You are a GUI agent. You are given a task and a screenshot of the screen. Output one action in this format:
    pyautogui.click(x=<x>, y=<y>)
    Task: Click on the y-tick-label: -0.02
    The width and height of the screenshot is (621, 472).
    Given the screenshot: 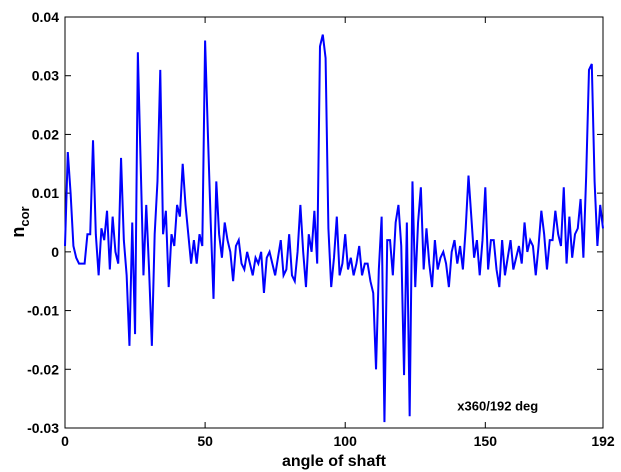 What is the action you would take?
    pyautogui.click(x=43, y=369)
    